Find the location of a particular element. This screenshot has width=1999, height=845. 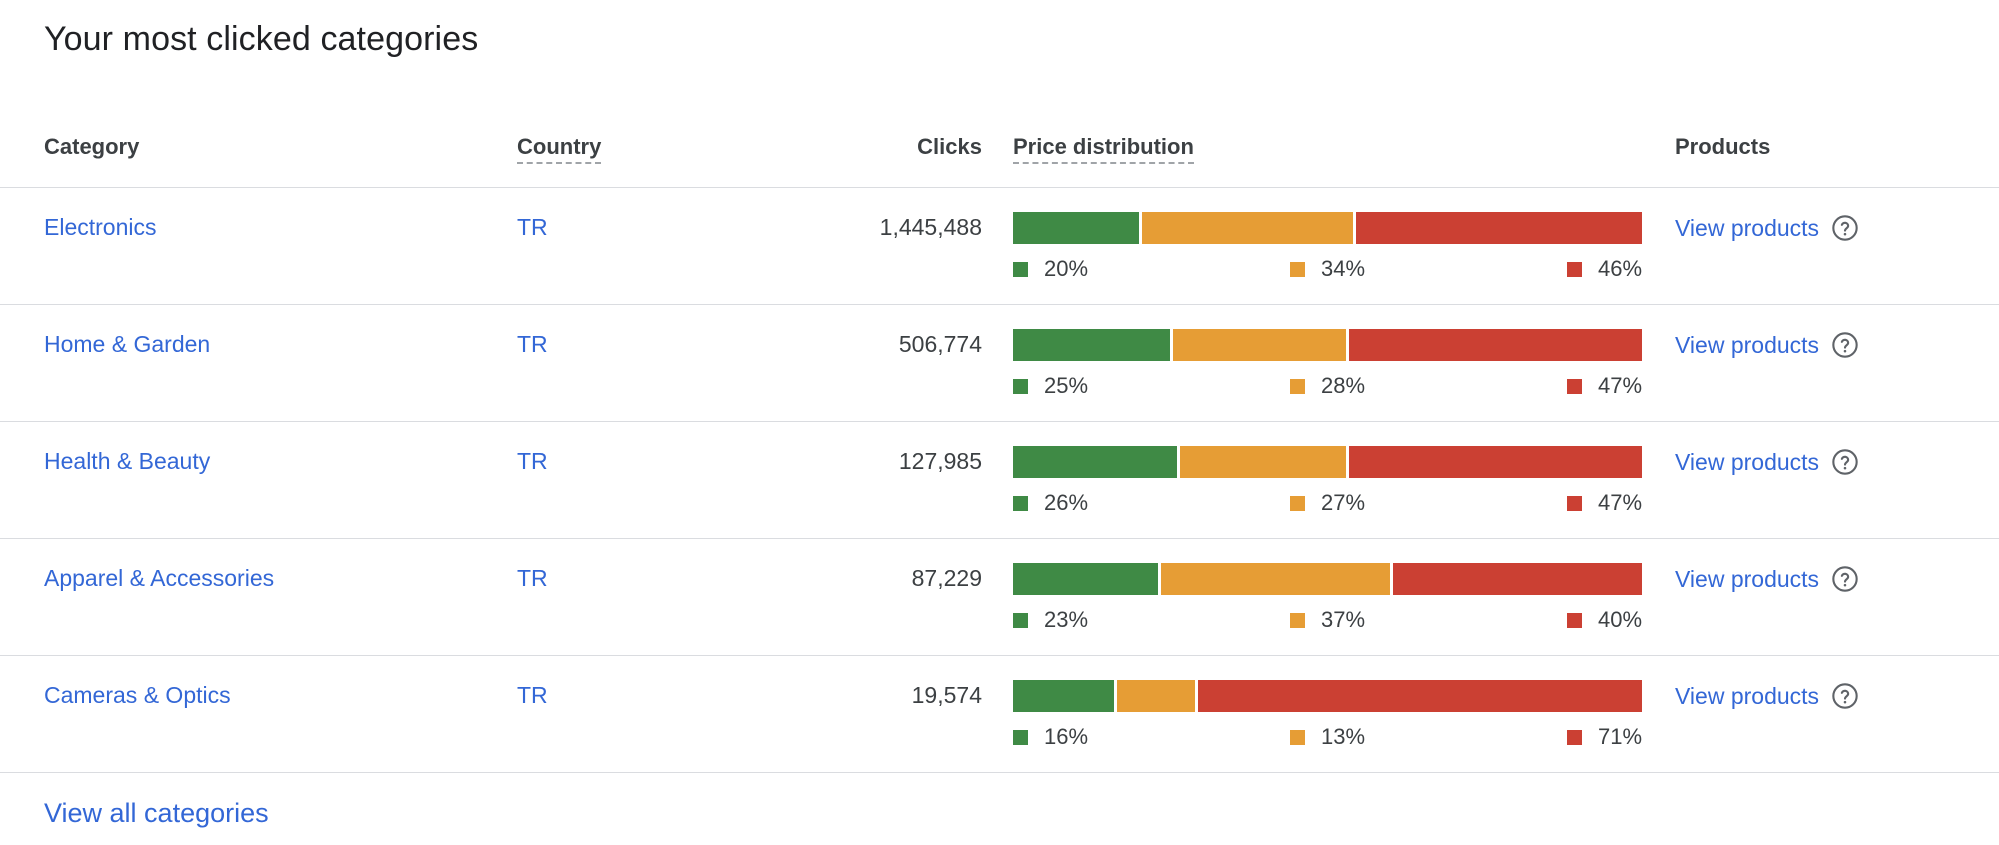

column-header-products: Products is located at coordinates (1723, 146).